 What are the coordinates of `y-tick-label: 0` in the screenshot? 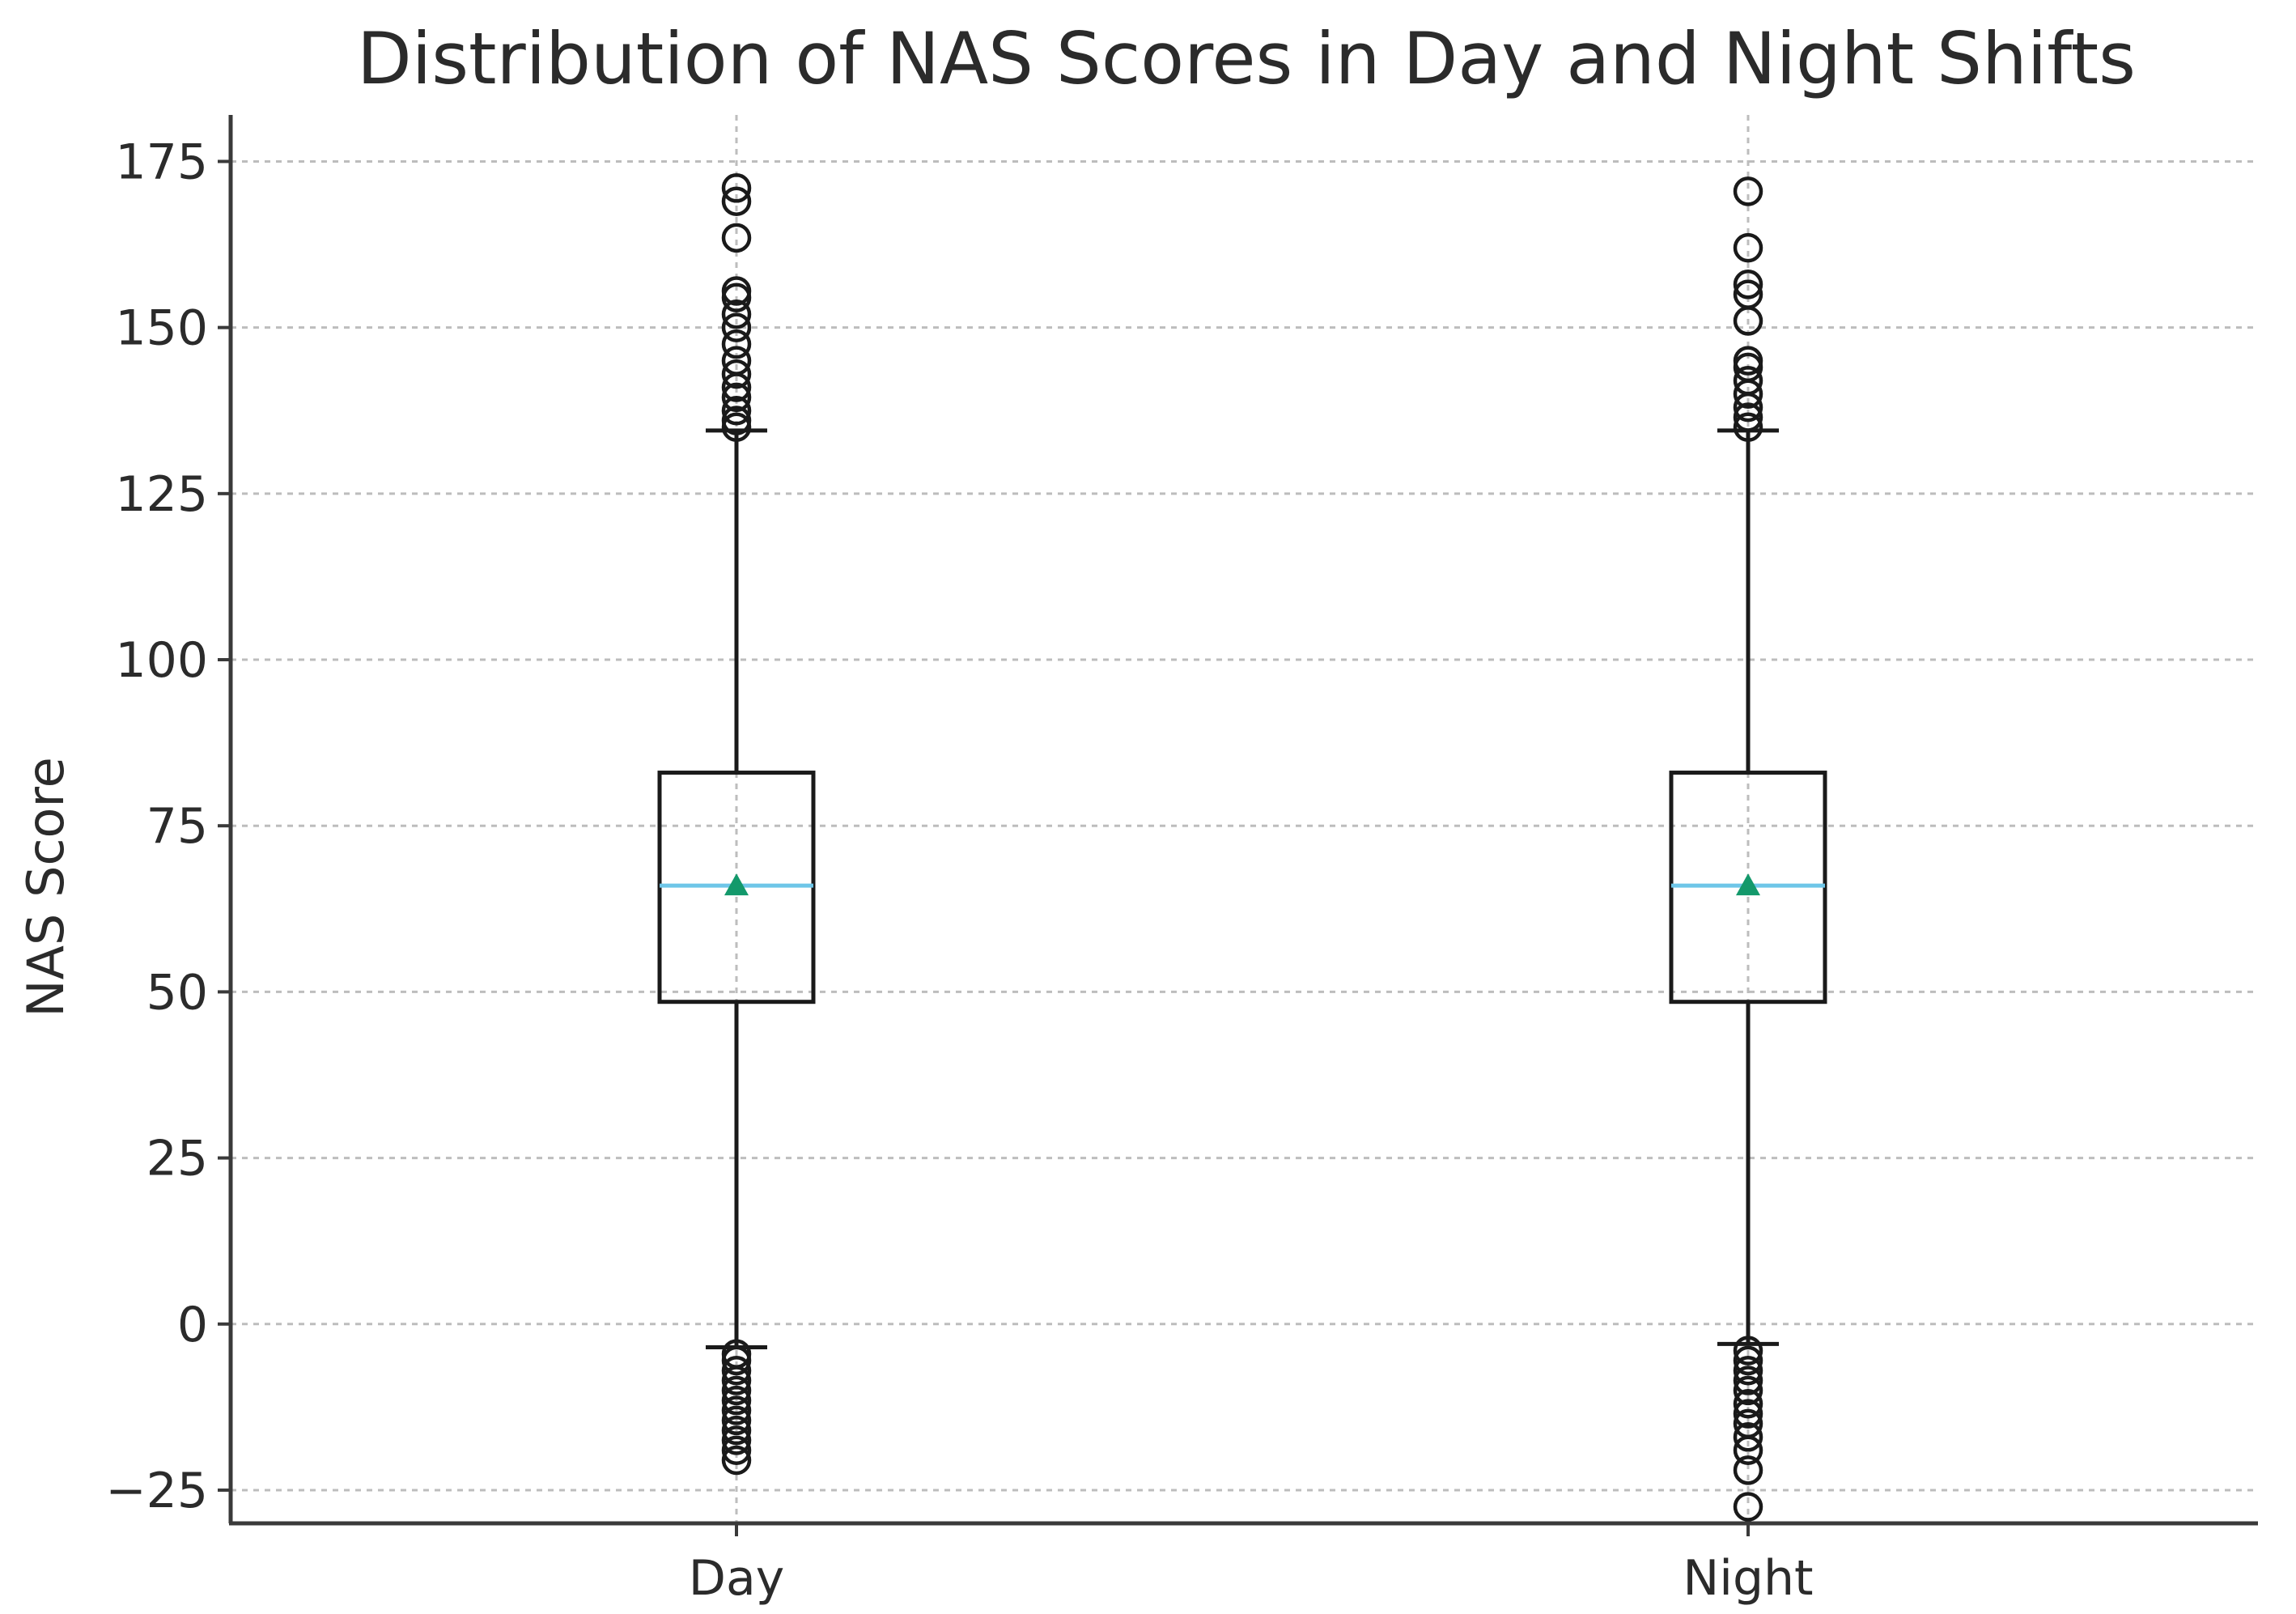 It's located at (192, 1325).